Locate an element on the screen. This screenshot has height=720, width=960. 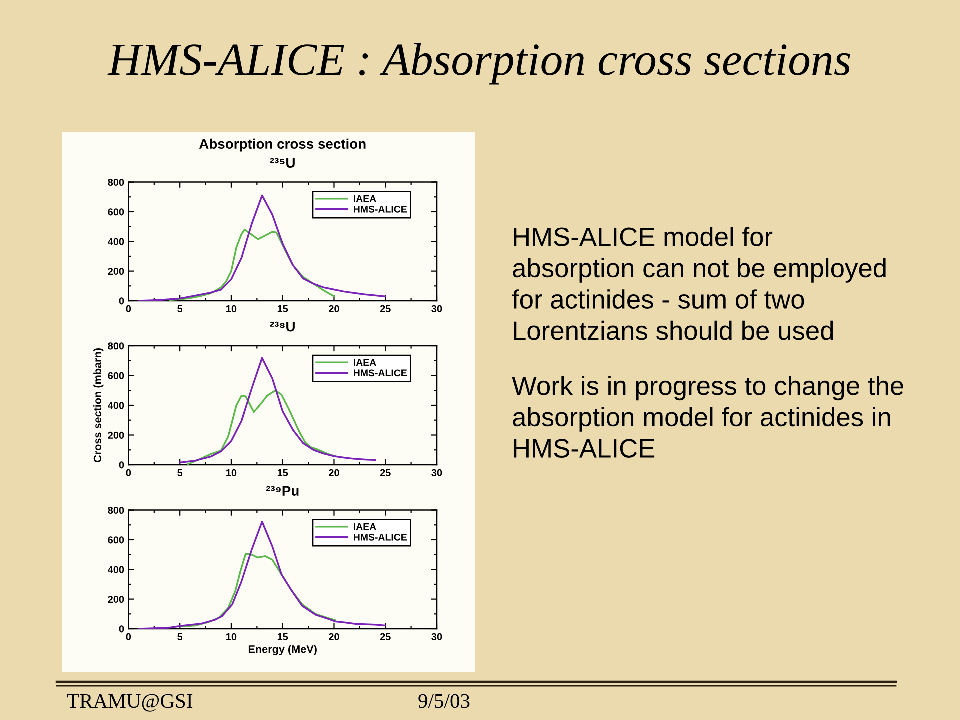
chart-subtitle: ²³⁵U is located at coordinates (282, 163).